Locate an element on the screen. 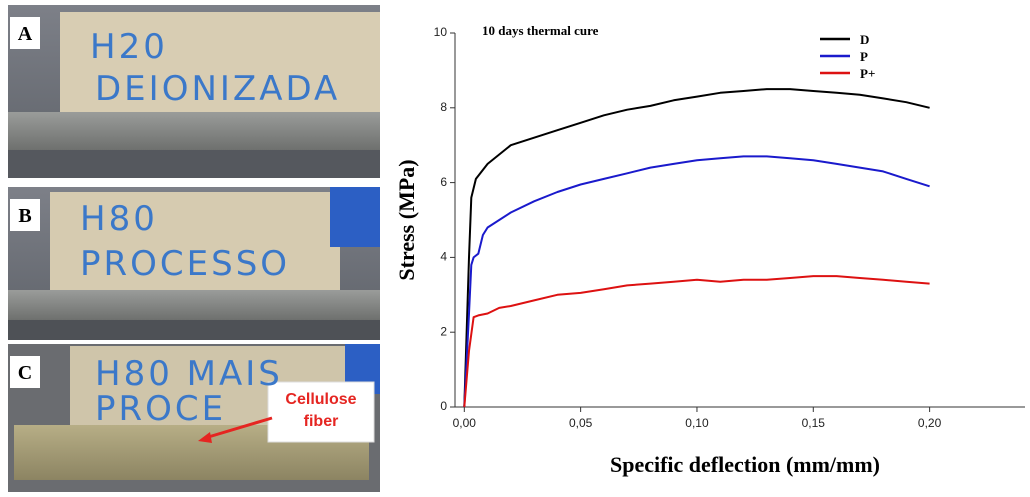 Image resolution: width=1030 pixels, height=497 pixels. handwriting: PROCESSO is located at coordinates (185, 264).